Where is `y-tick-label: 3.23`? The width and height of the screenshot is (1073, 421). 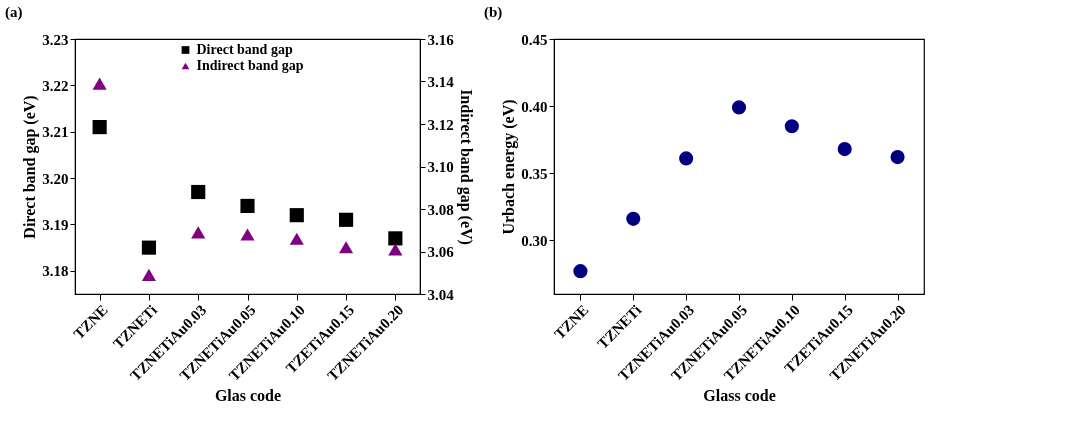
y-tick-label: 3.23 is located at coordinates (55, 39).